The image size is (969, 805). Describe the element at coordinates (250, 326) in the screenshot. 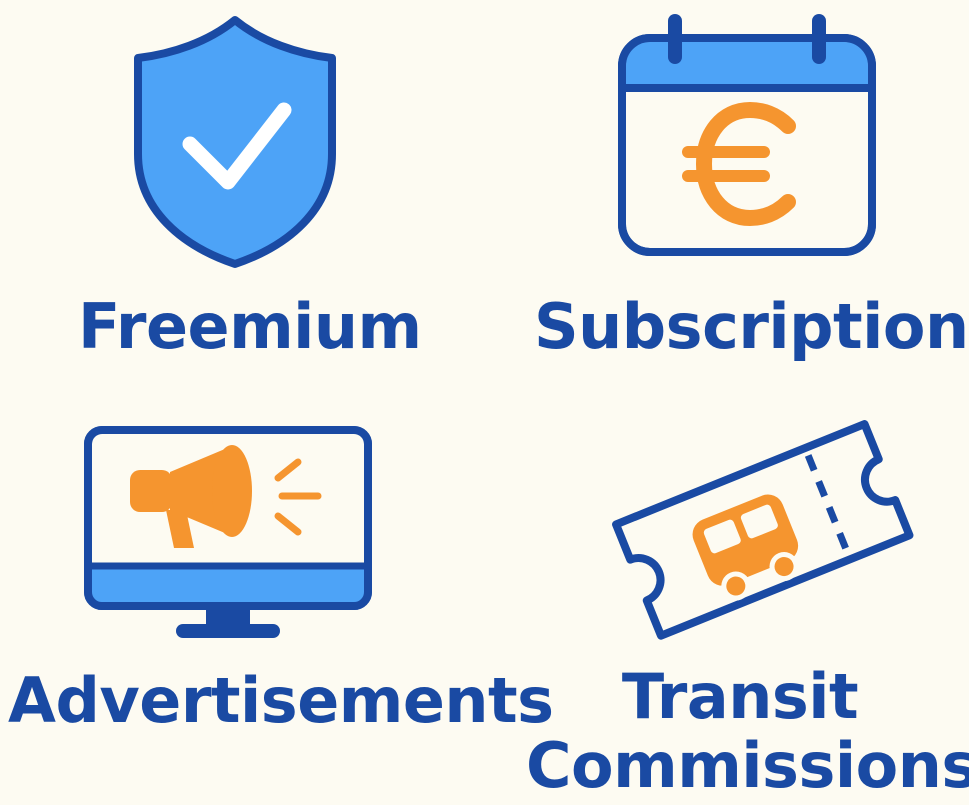

I see `freemium-label: Freemium` at that location.